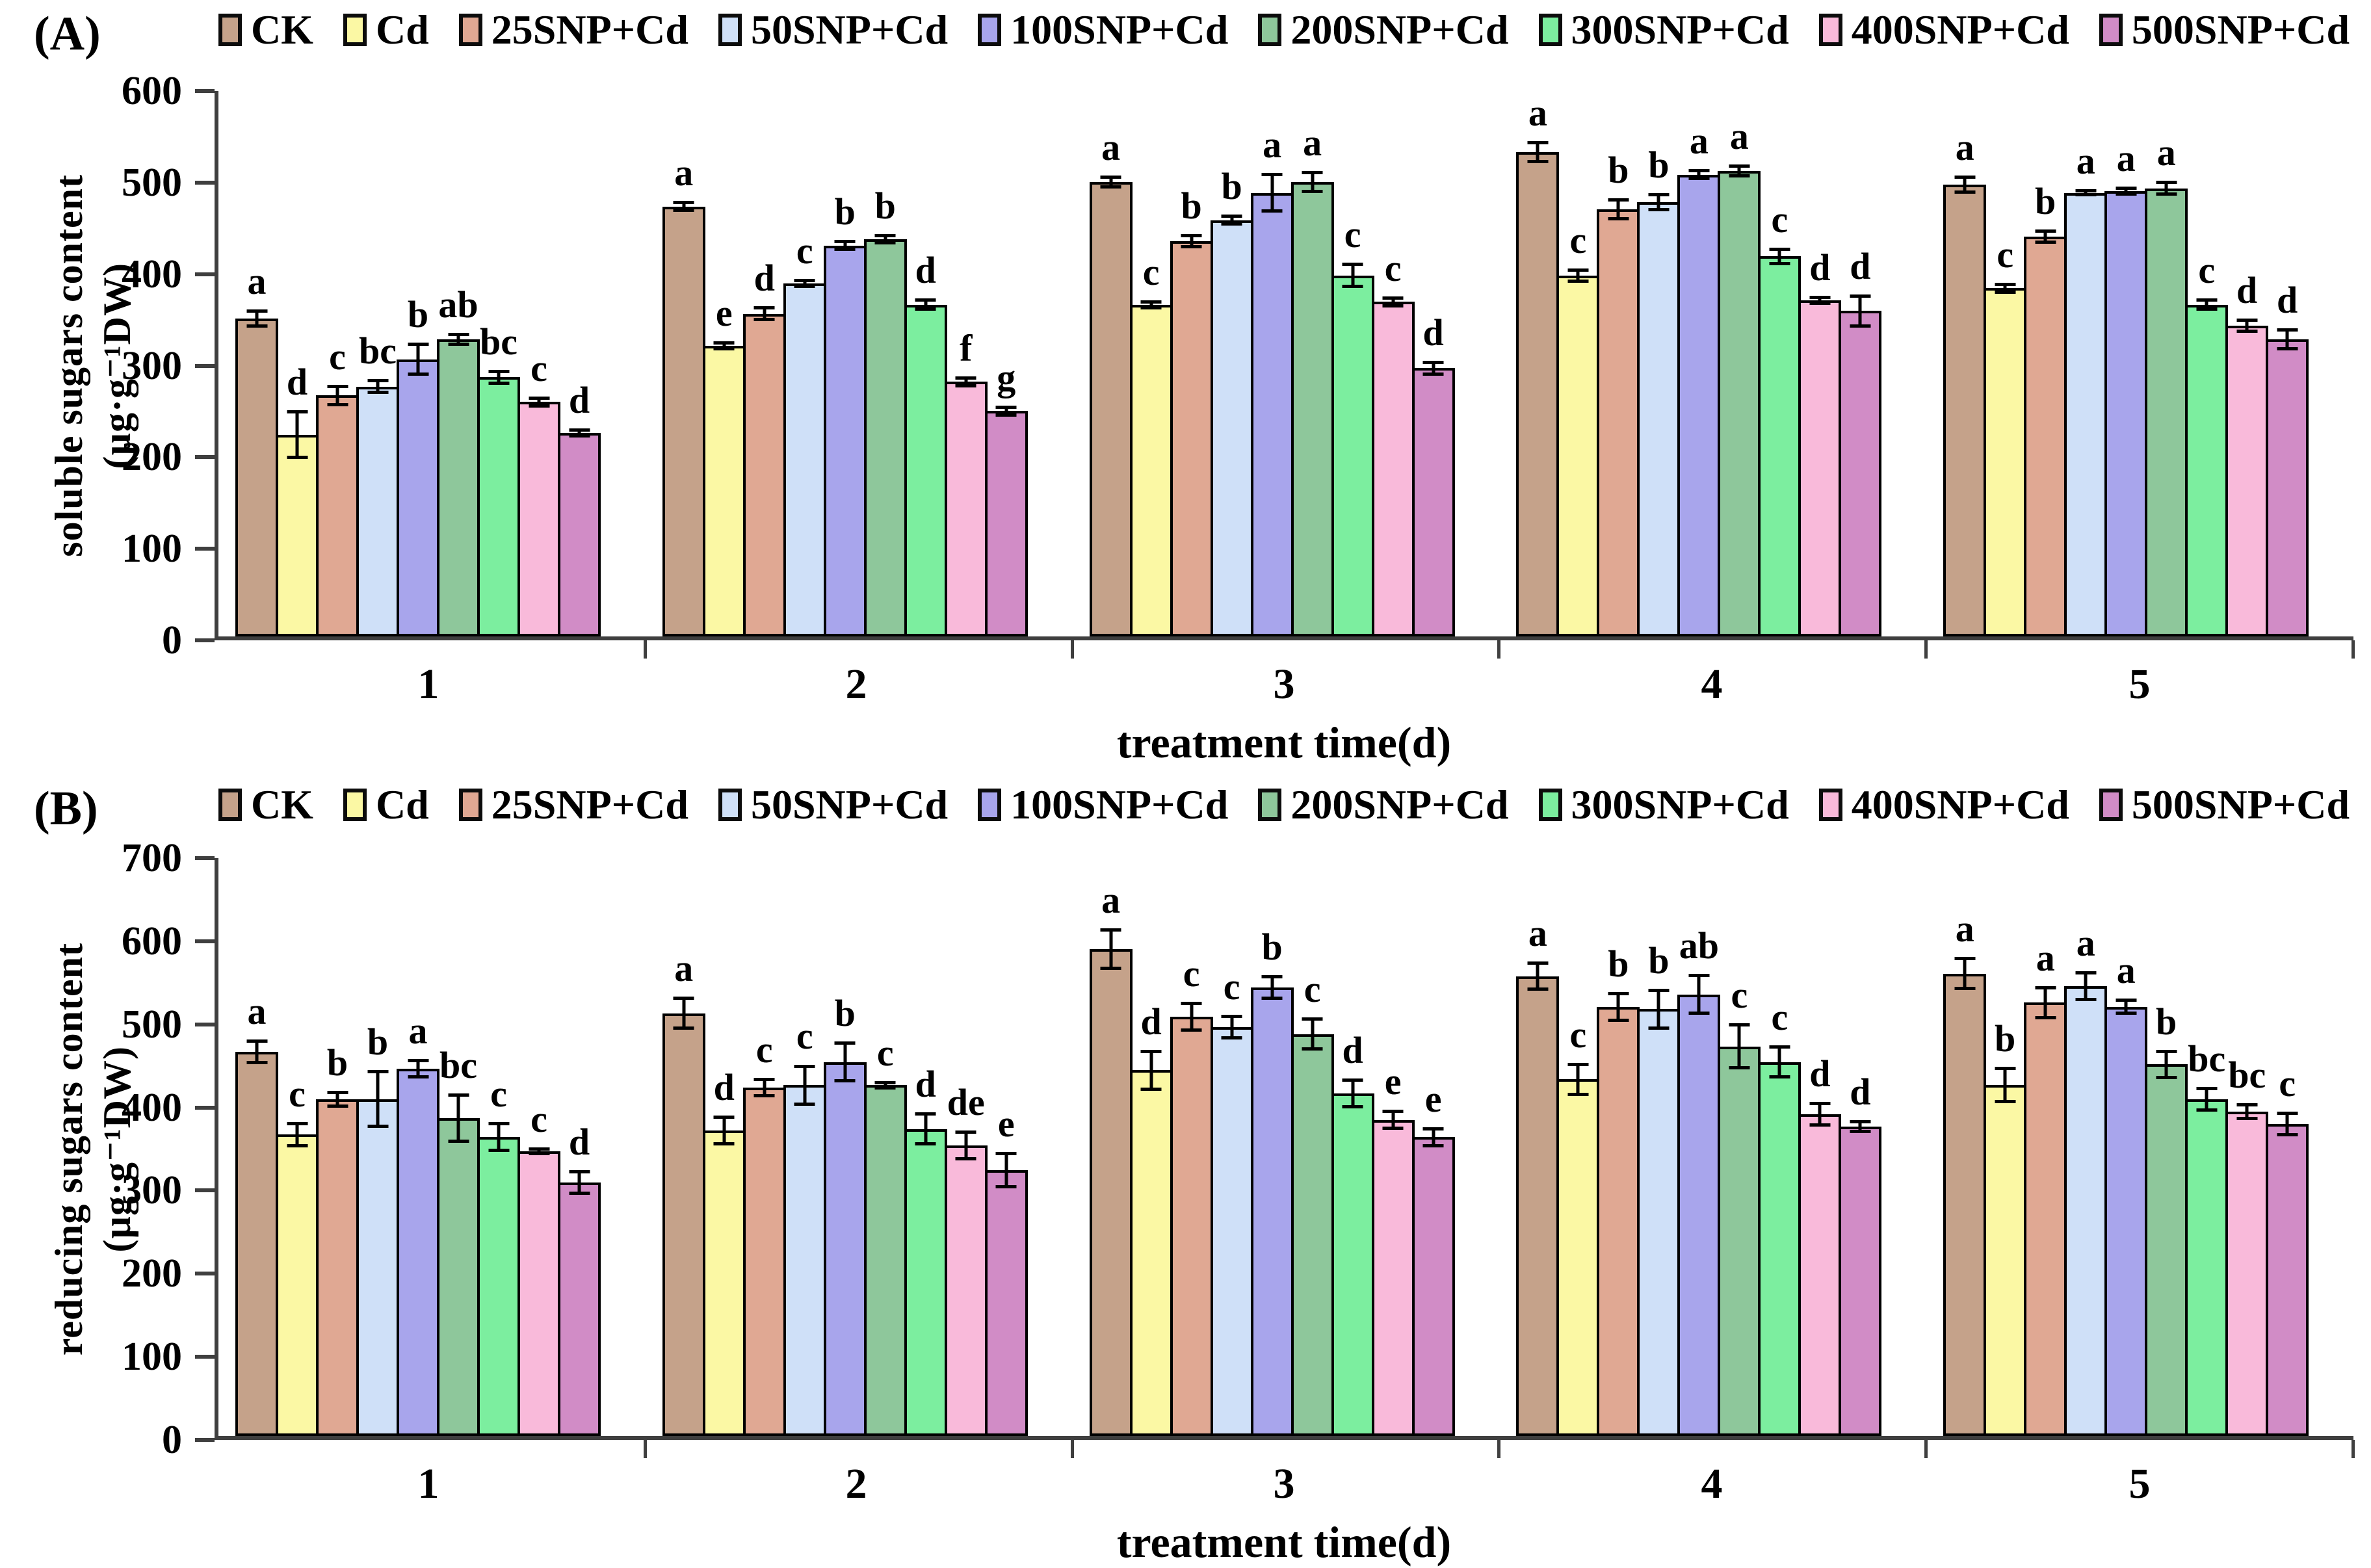 The image size is (2371, 1568). I want to click on legend-item-ck: CK, so click(265, 30).